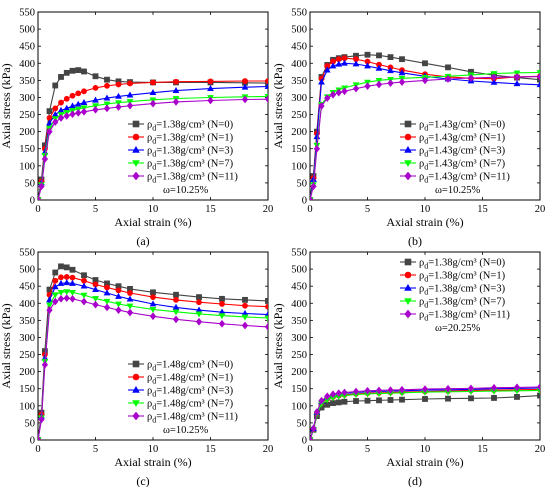 This screenshot has height=487, width=550. I want to click on panel-label: (d), so click(415, 480).